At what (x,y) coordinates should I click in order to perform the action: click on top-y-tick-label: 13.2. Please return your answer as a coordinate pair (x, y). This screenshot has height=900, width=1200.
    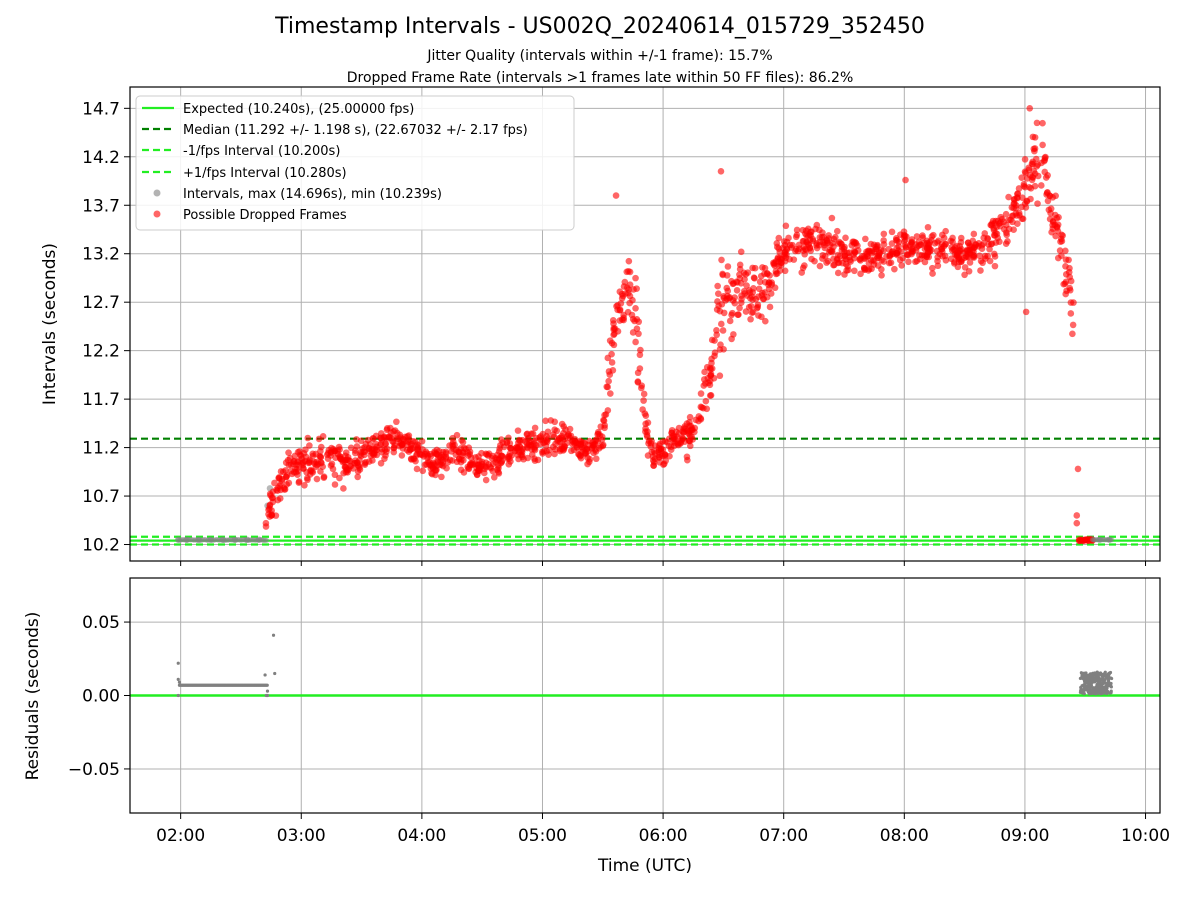
    Looking at the image, I should click on (101, 255).